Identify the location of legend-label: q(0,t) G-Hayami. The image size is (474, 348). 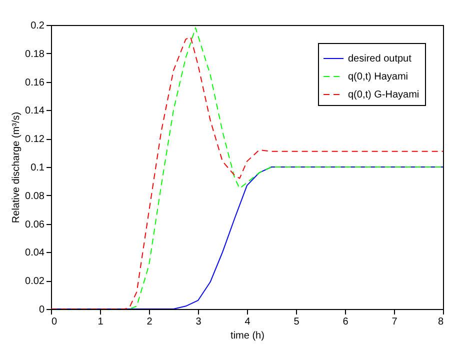
(384, 95).